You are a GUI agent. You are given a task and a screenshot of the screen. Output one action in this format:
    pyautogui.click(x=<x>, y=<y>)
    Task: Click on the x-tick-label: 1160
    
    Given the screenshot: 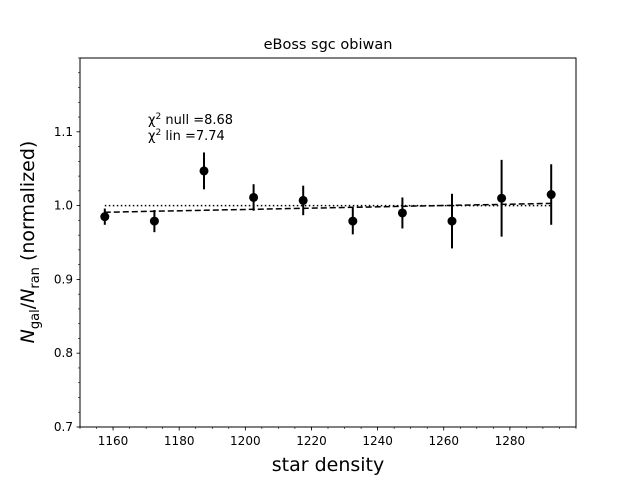 What is the action you would take?
    pyautogui.click(x=113, y=441)
    